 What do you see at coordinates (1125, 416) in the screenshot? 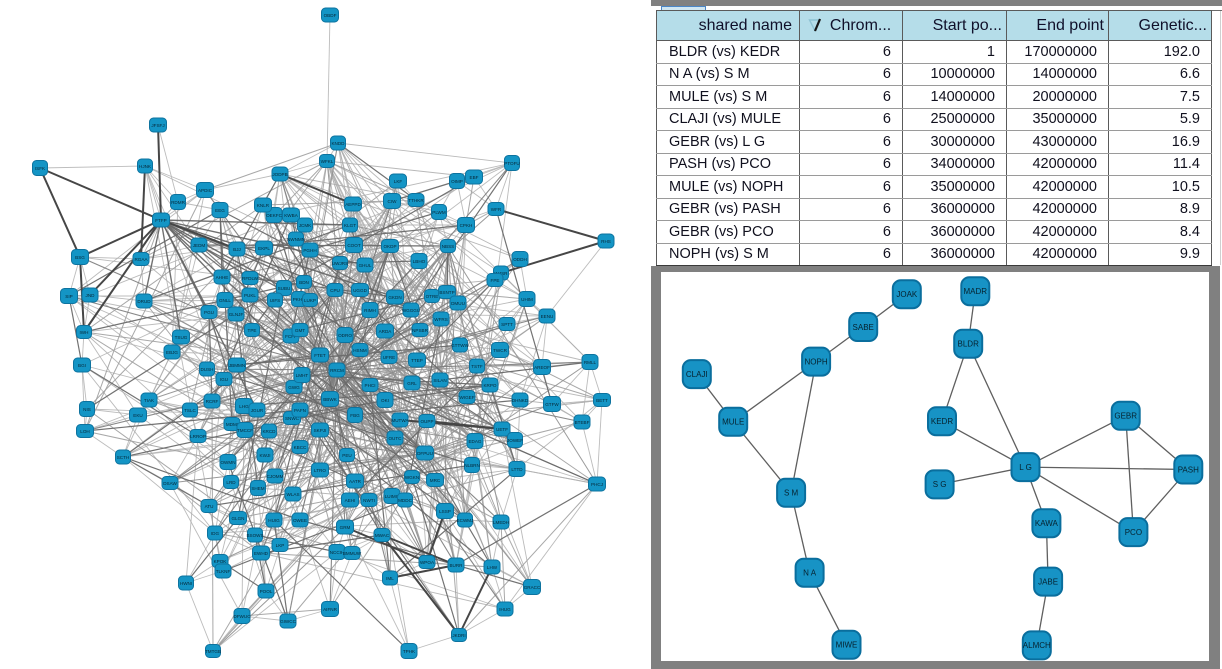
I see `svg-text: GEBR` at bounding box center [1125, 416].